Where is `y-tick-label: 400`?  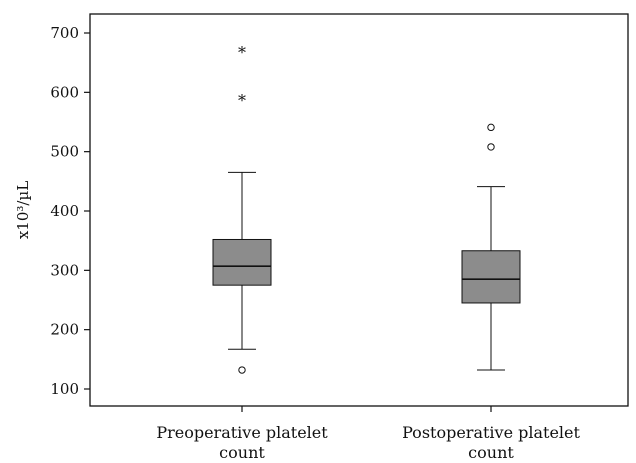
y-tick-label: 400 is located at coordinates (64, 211).